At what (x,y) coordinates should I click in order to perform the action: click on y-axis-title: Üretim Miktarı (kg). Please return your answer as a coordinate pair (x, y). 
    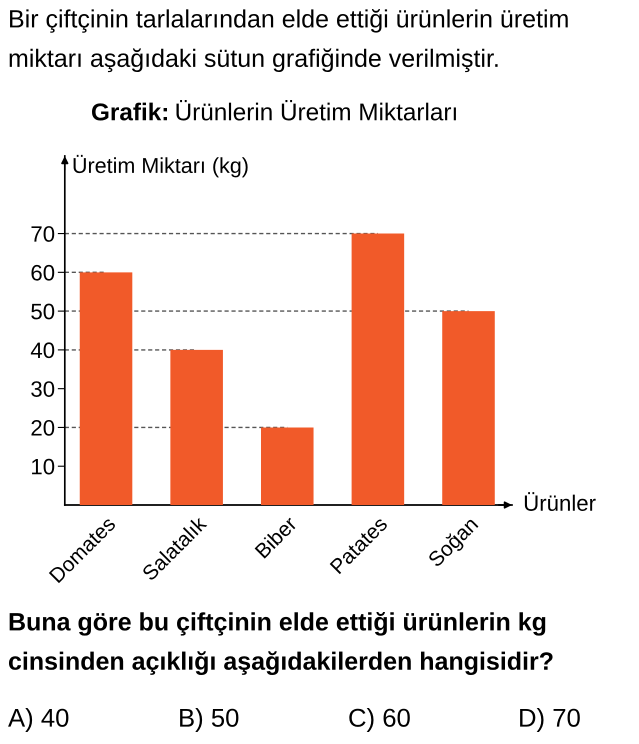
    Looking at the image, I should click on (161, 166).